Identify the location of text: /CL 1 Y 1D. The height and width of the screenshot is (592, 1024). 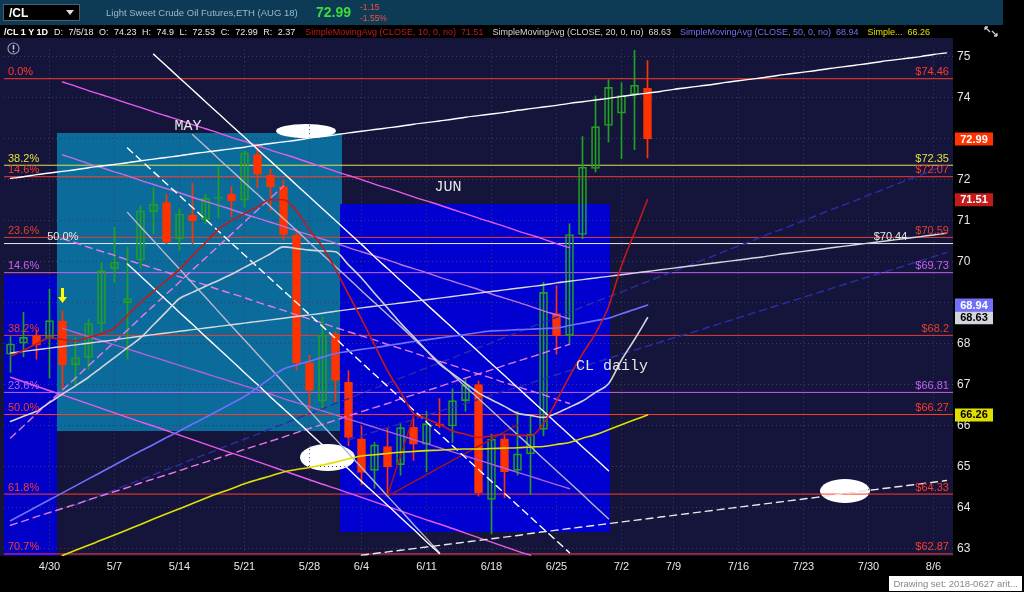
(26, 31).